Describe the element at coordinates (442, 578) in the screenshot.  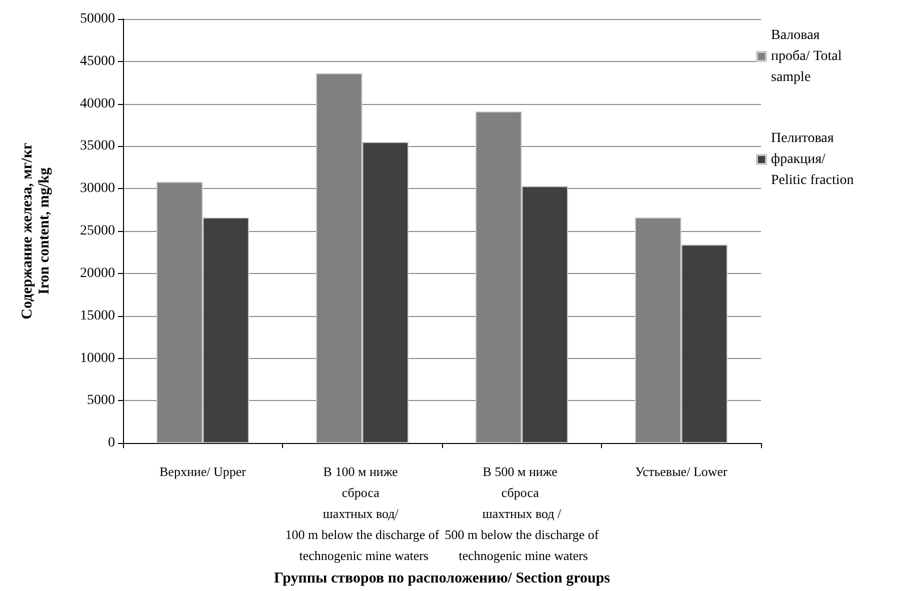
I see `x-axis-title: Группы створов по расположению/ Section groups` at that location.